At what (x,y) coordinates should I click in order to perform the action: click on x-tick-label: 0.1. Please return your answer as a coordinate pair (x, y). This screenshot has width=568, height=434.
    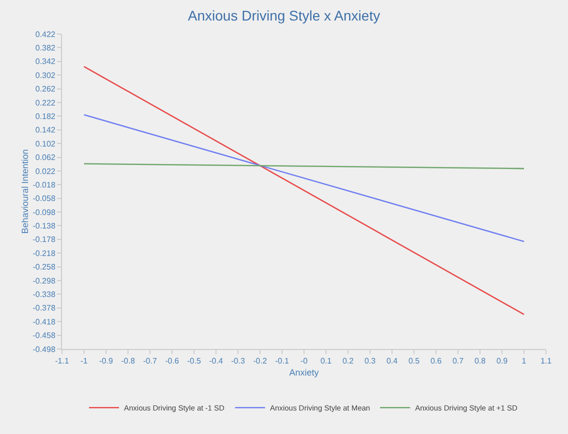
    Looking at the image, I should click on (326, 361).